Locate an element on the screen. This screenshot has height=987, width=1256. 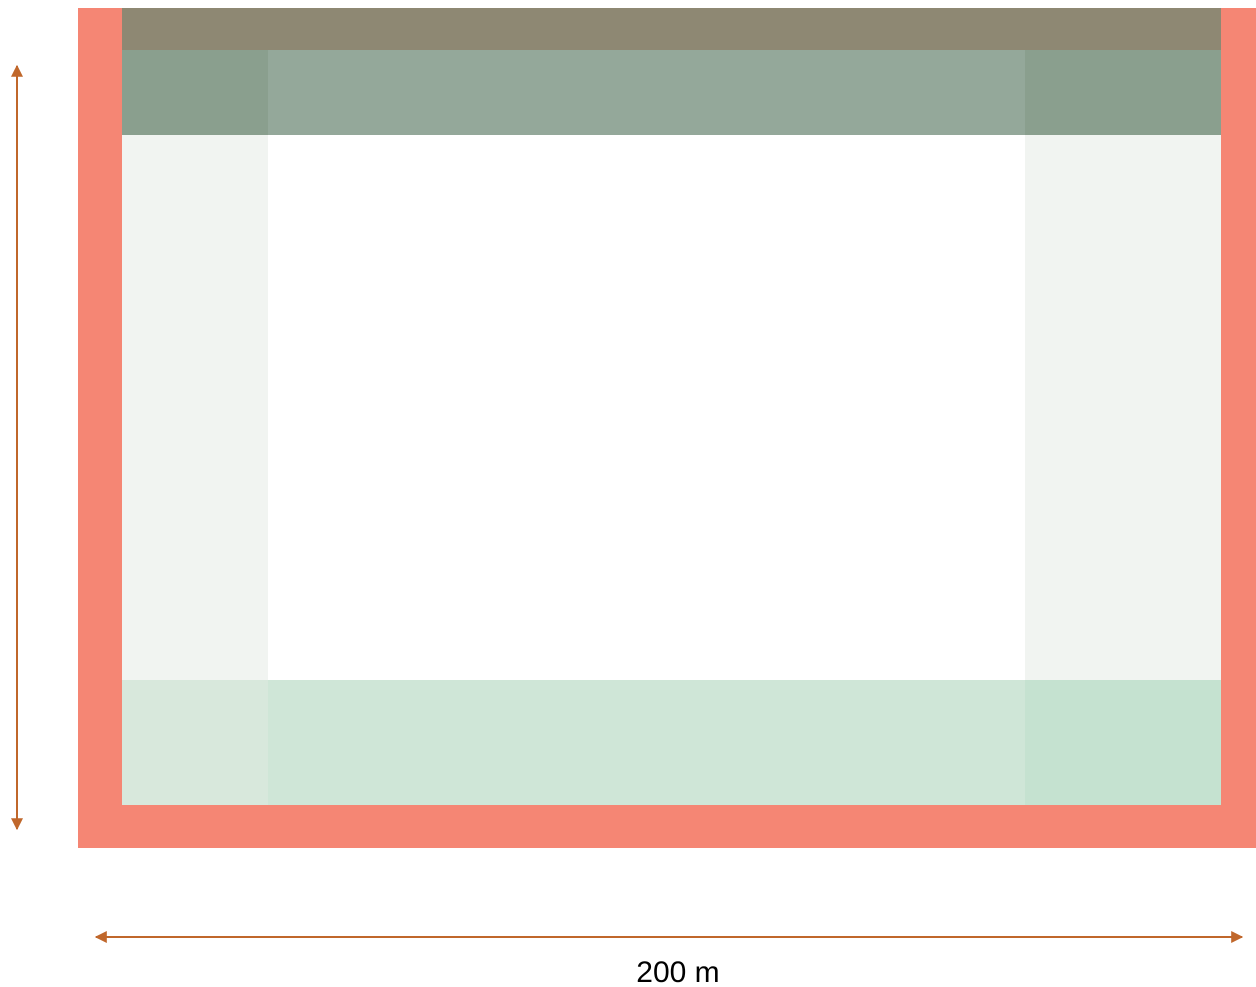
top-band is located at coordinates (671, 29).